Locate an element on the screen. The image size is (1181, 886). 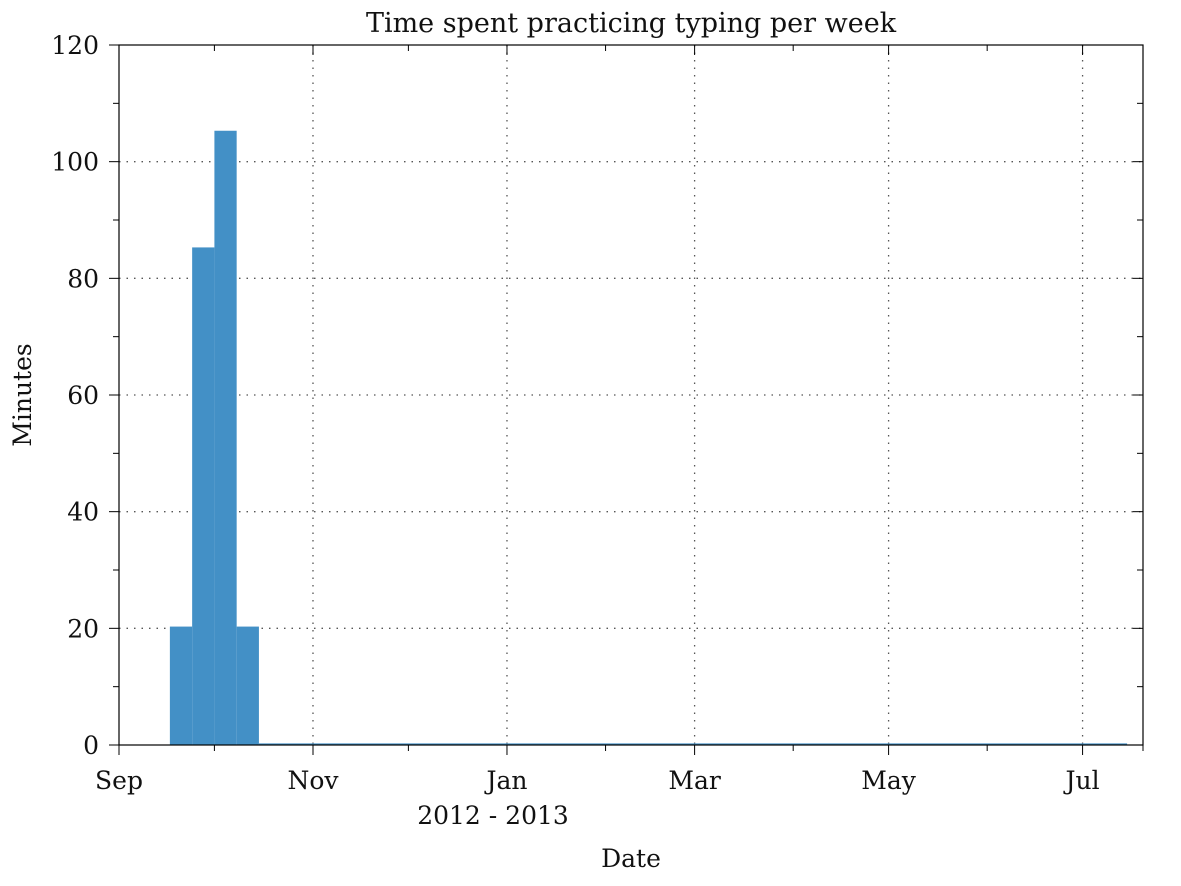
x-tick-label: Sep is located at coordinates (119, 780).